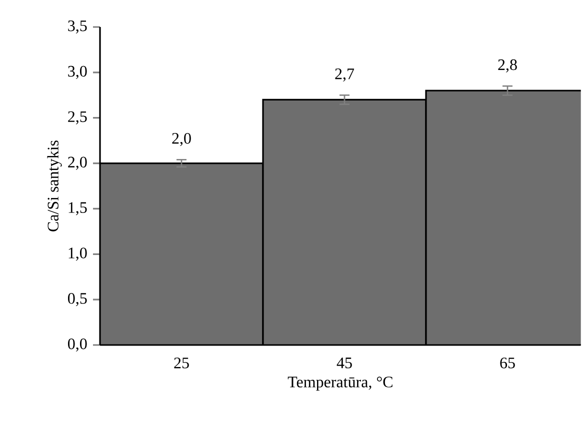 This screenshot has width=582, height=426. Describe the element at coordinates (77, 72) in the screenshot. I see `y-tick-label: 3,0` at that location.